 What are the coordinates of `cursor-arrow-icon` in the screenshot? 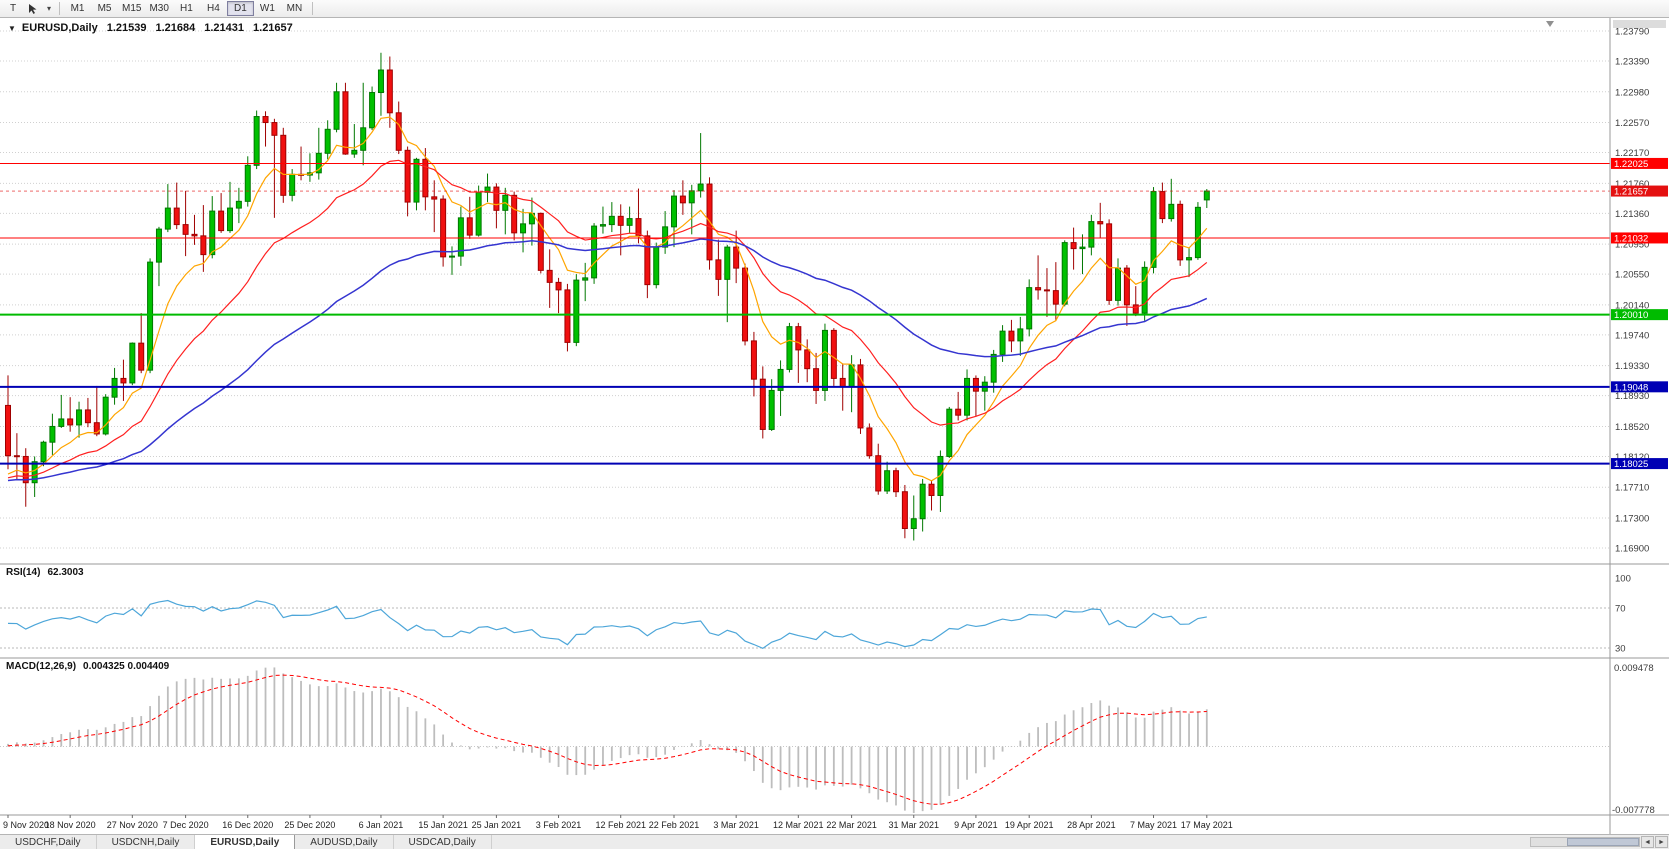 It's located at (33, 8).